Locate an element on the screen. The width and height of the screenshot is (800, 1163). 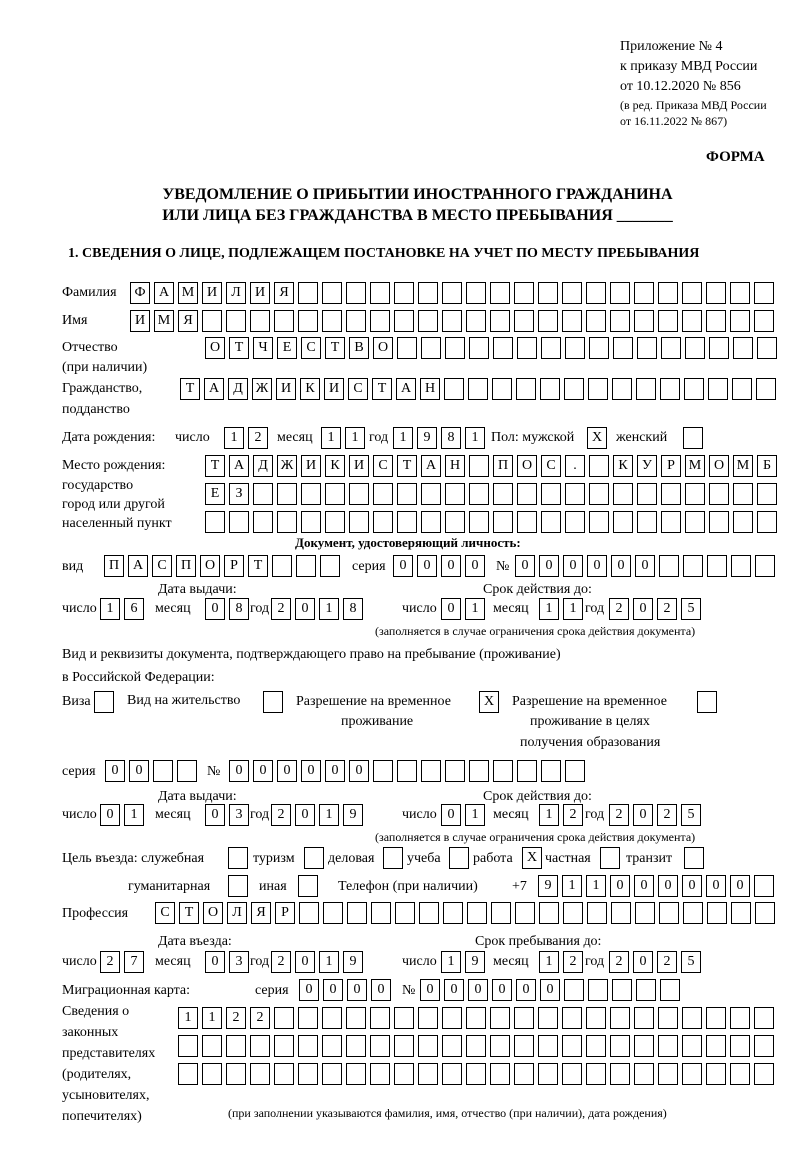
char-box: П is located at coordinates (503, 466).